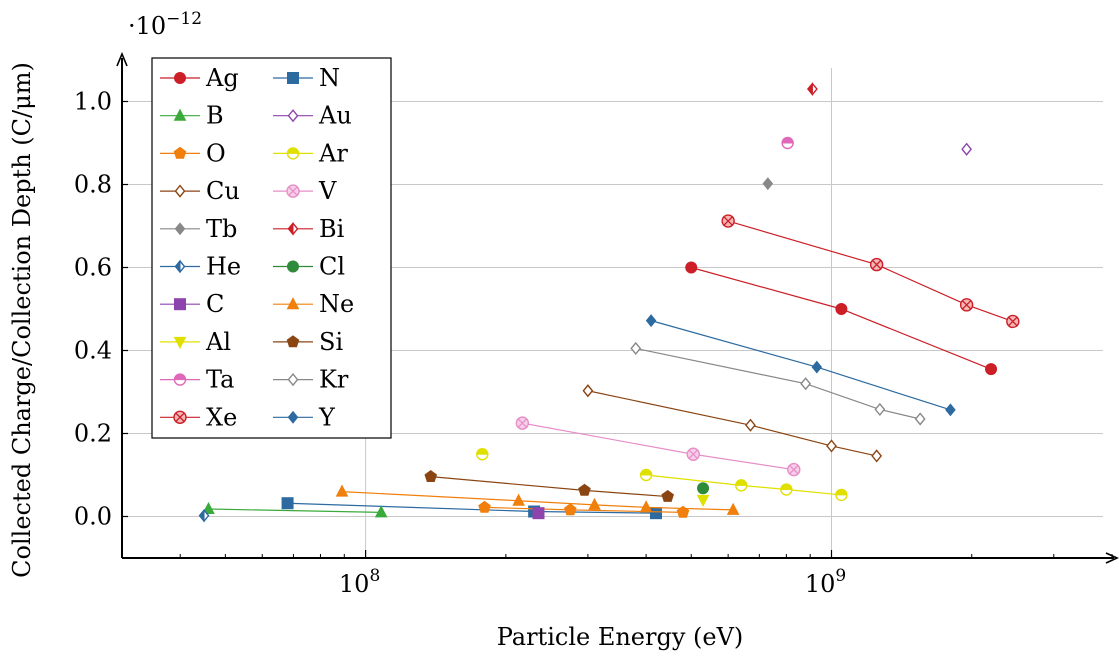  Describe the element at coordinates (122, 59) in the screenshot. I see `y-axis-arrow` at that location.